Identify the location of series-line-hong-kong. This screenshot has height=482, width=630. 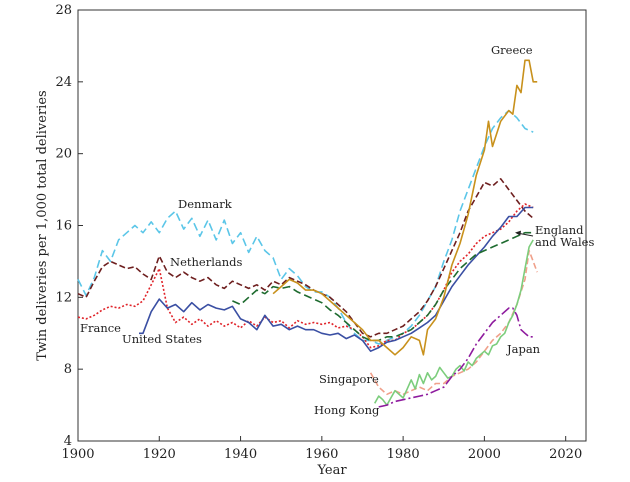
(454, 322).